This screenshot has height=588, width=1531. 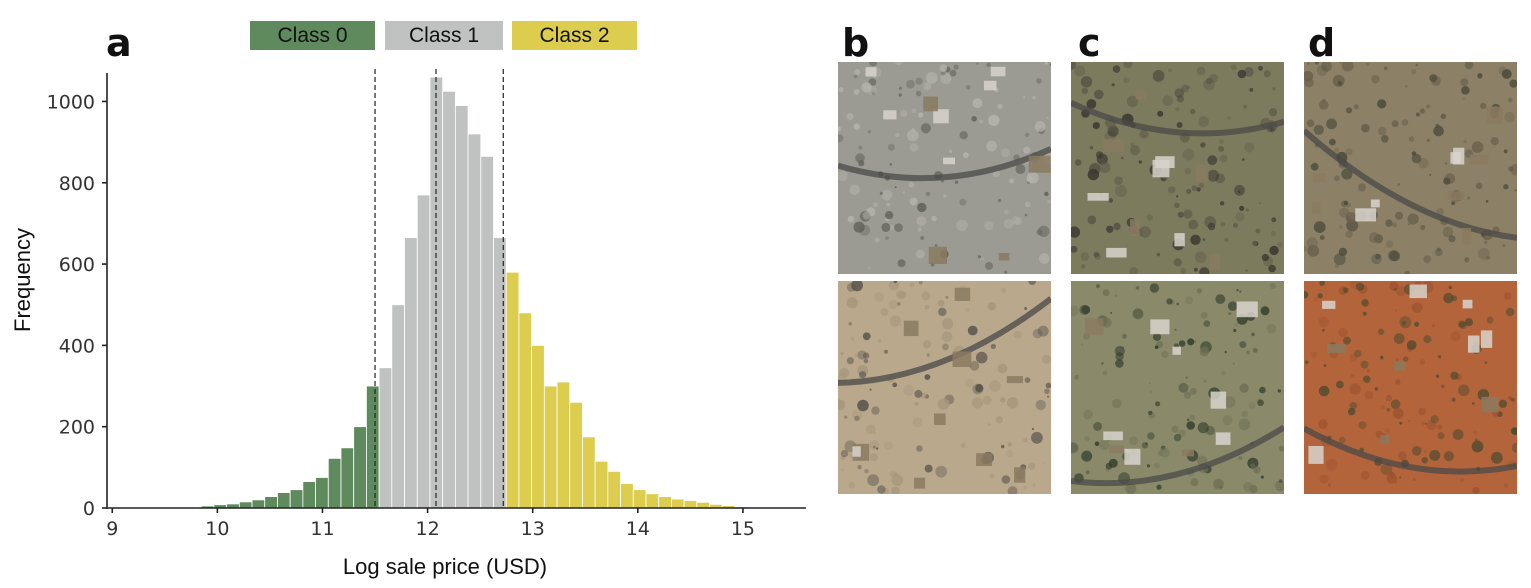 What do you see at coordinates (1089, 43) in the screenshot?
I see `panel-label-c: c` at bounding box center [1089, 43].